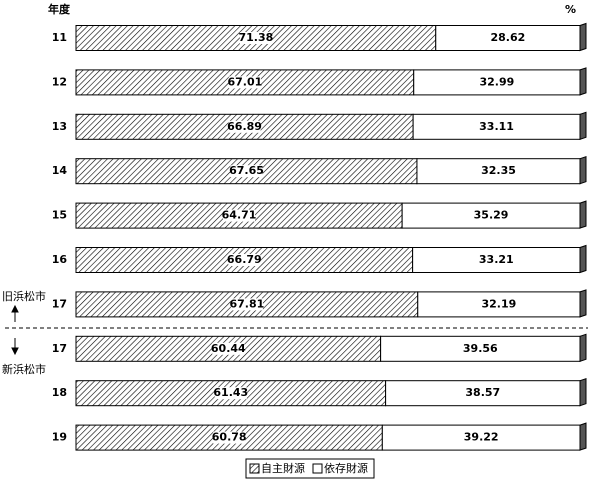 The width and height of the screenshot is (590, 483). I want to click on annotation: 旧浜松市, so click(24, 296).